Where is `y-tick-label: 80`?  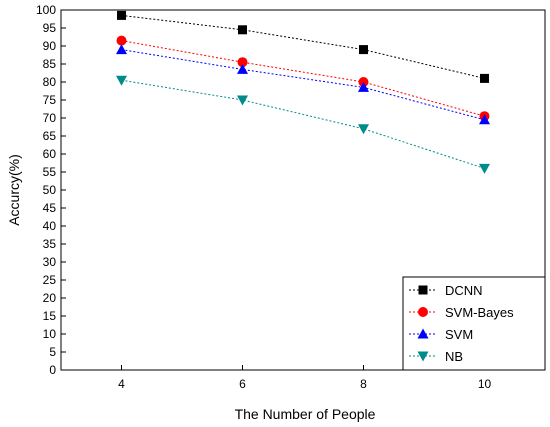
y-tick-label: 80 is located at coordinates (50, 82).